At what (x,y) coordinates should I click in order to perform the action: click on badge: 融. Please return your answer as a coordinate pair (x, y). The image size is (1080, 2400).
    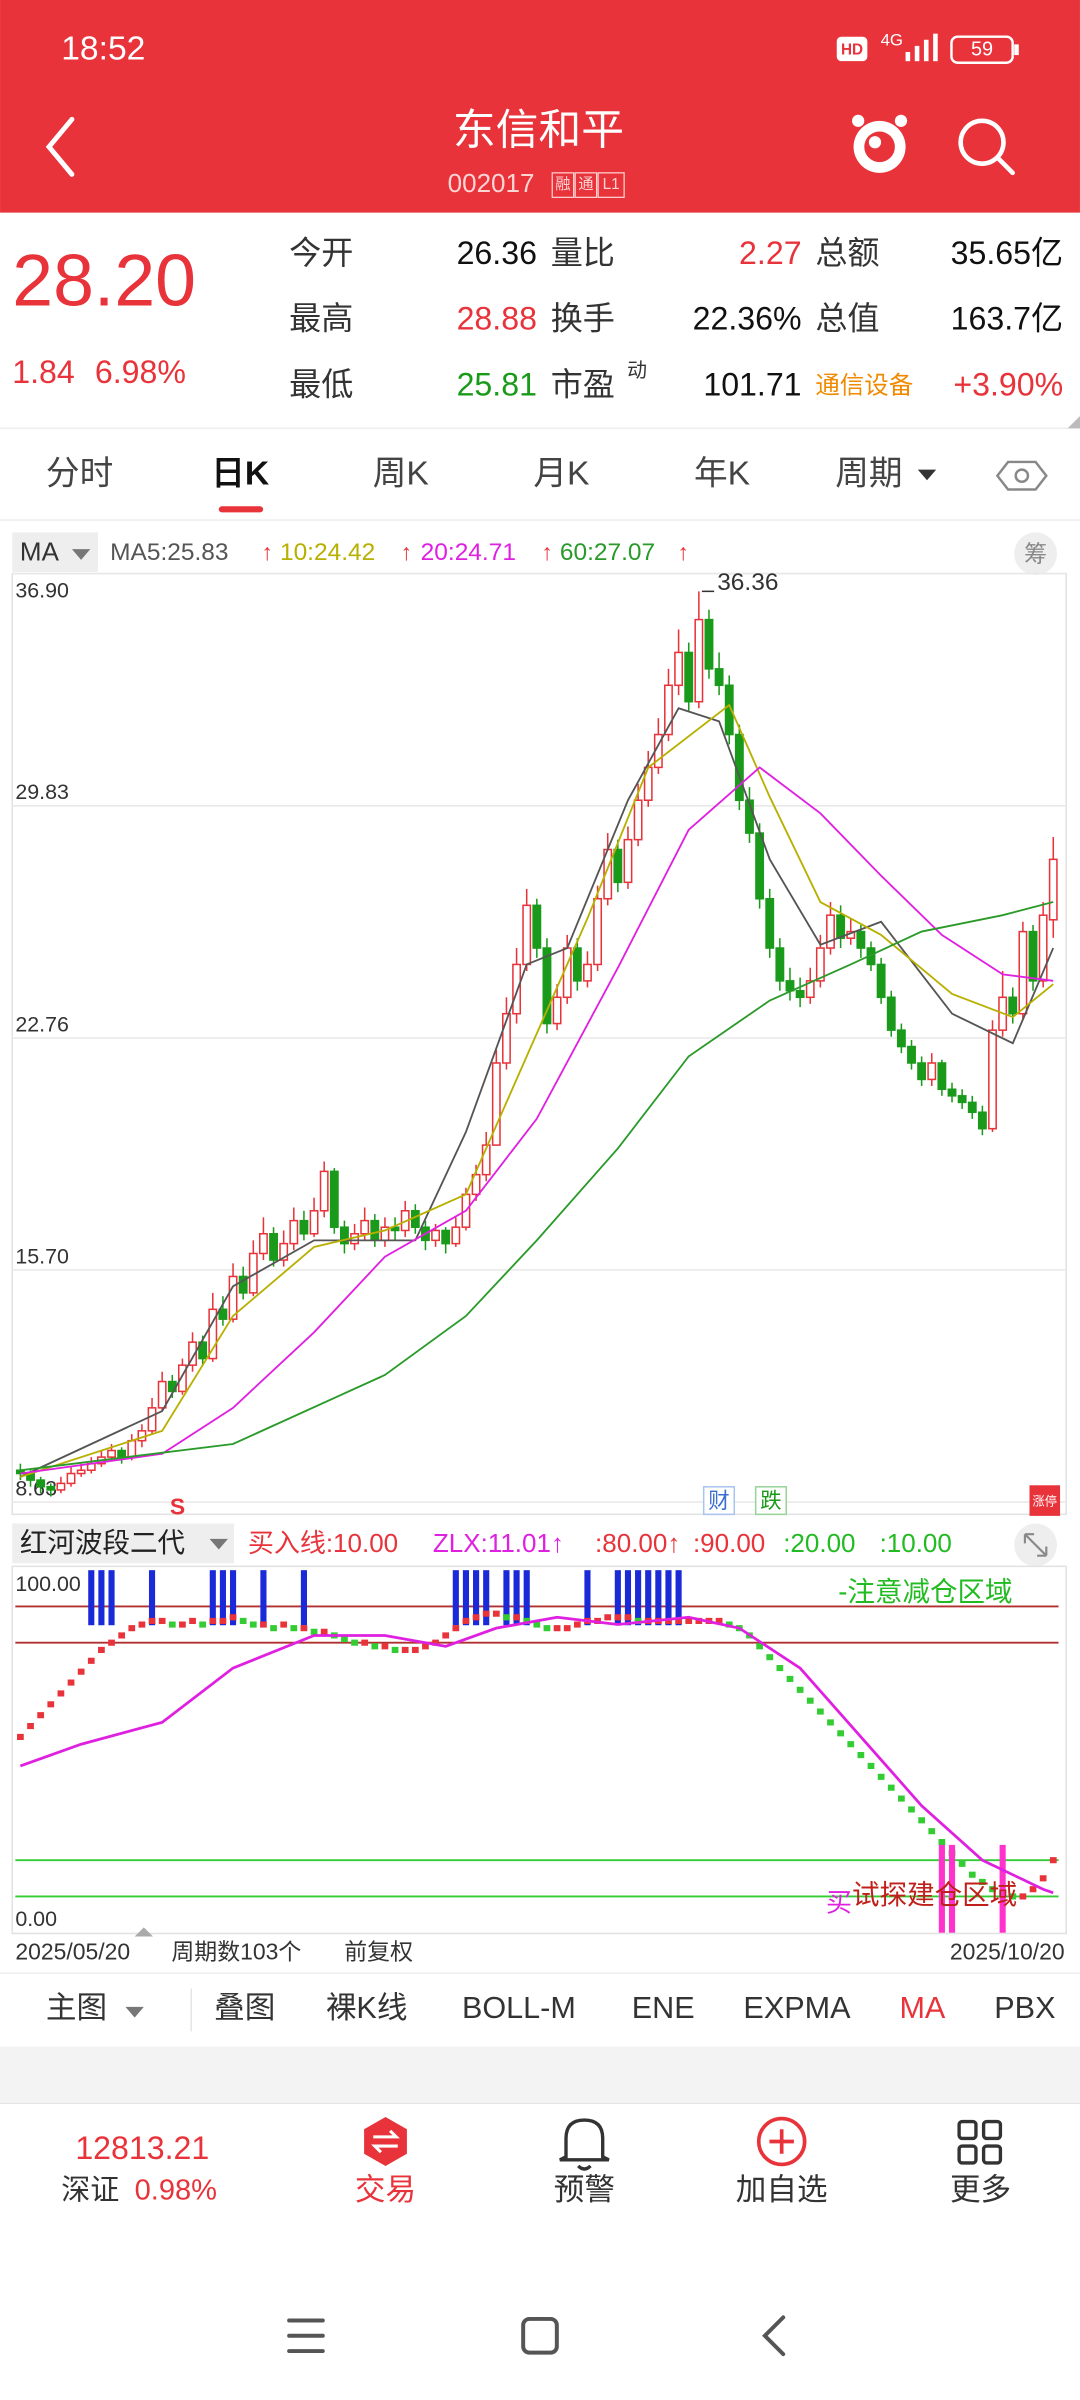
    Looking at the image, I should click on (562, 184).